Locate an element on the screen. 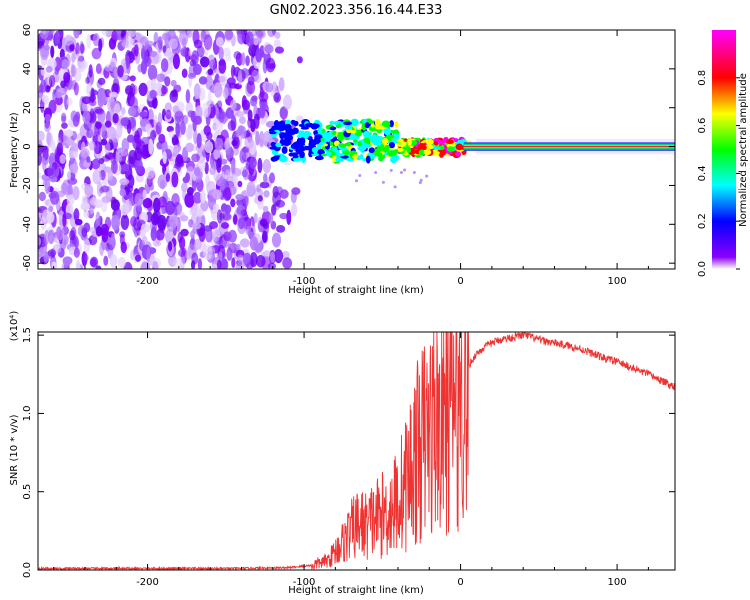 The width and height of the screenshot is (750, 600). colorbar-tick-label: 0.6 is located at coordinates (702, 126).